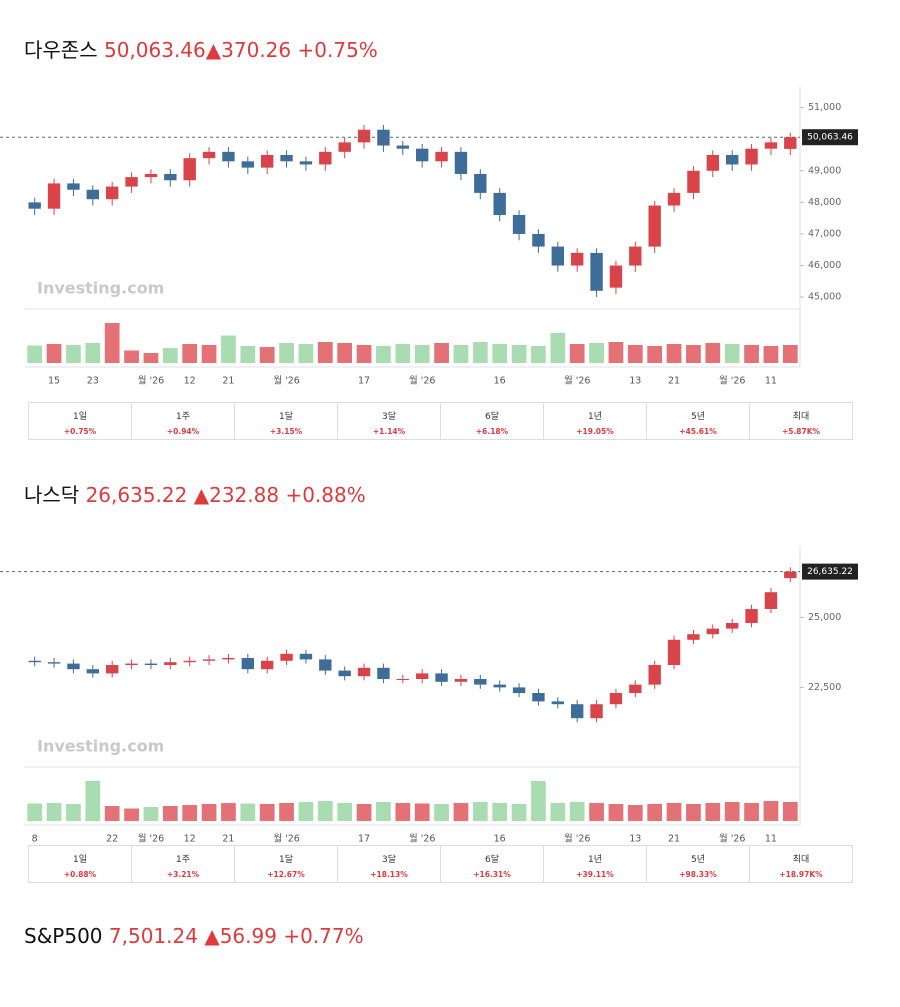 This screenshot has height=1007, width=900. What do you see at coordinates (194, 936) in the screenshot?
I see `sp500-header: S&P500 7,501.24 ▲56.99 +0.77%` at bounding box center [194, 936].